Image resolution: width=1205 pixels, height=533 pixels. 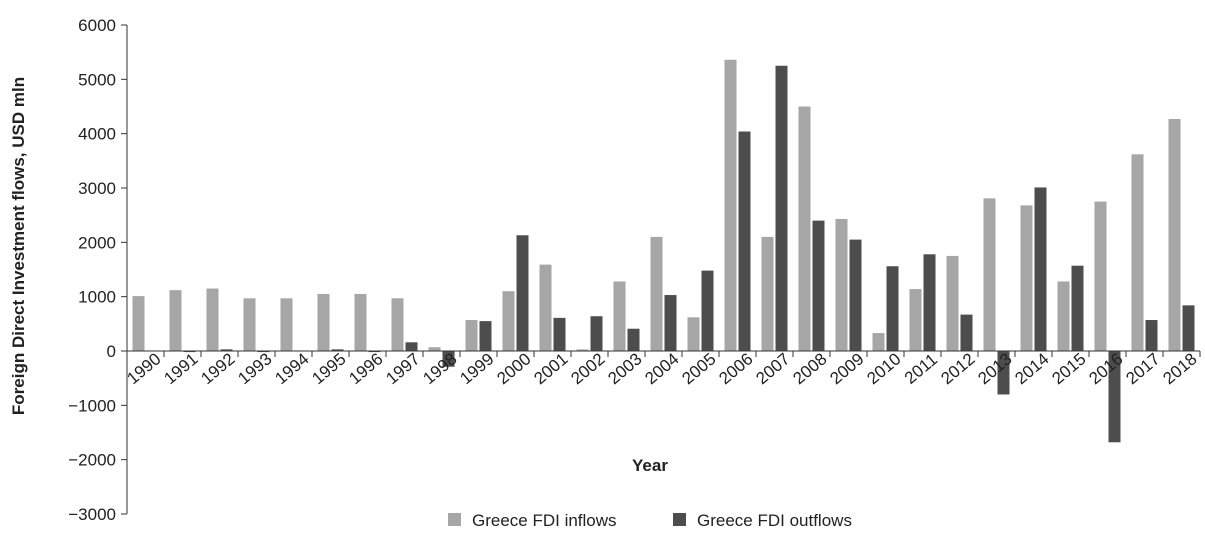 I want to click on bar-inflows-2006, so click(x=730, y=205).